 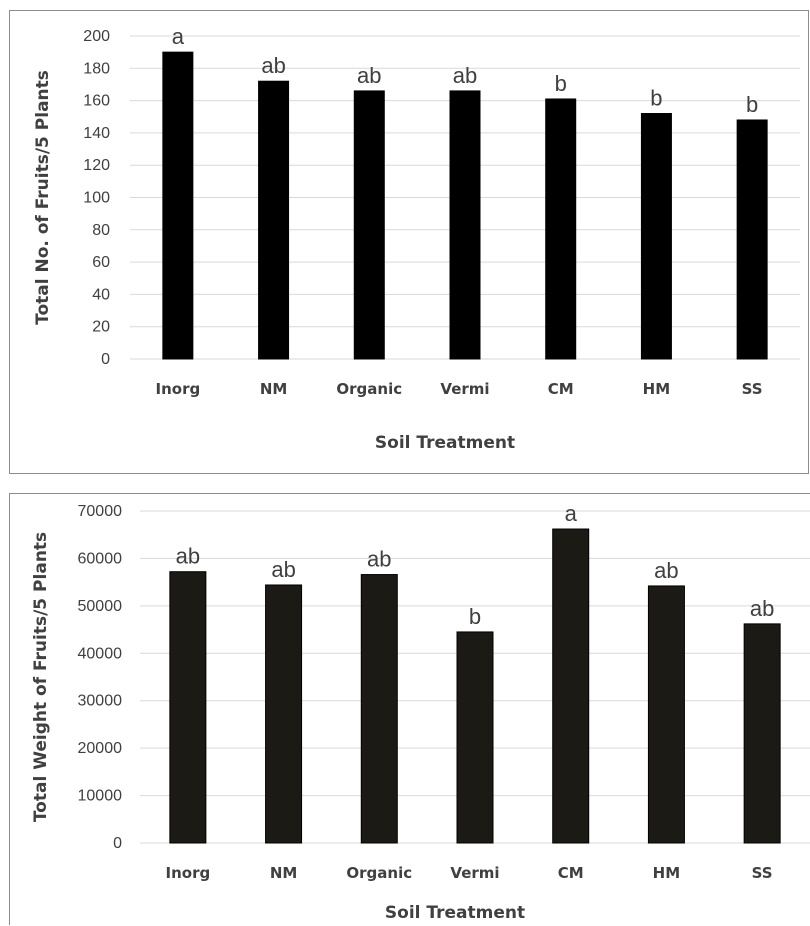 I want to click on y-axis-title: Total Weight of Fruits/5 Plants, so click(x=41, y=677).